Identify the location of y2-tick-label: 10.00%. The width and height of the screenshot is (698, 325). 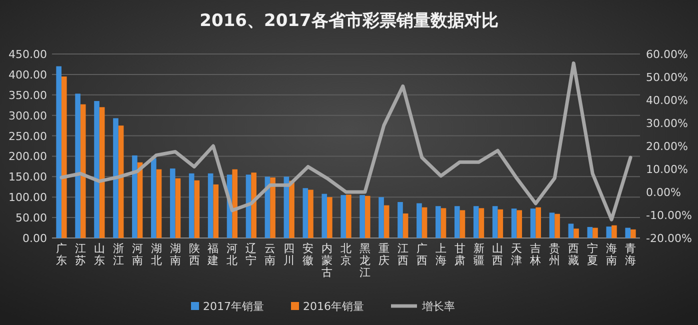
(667, 169).